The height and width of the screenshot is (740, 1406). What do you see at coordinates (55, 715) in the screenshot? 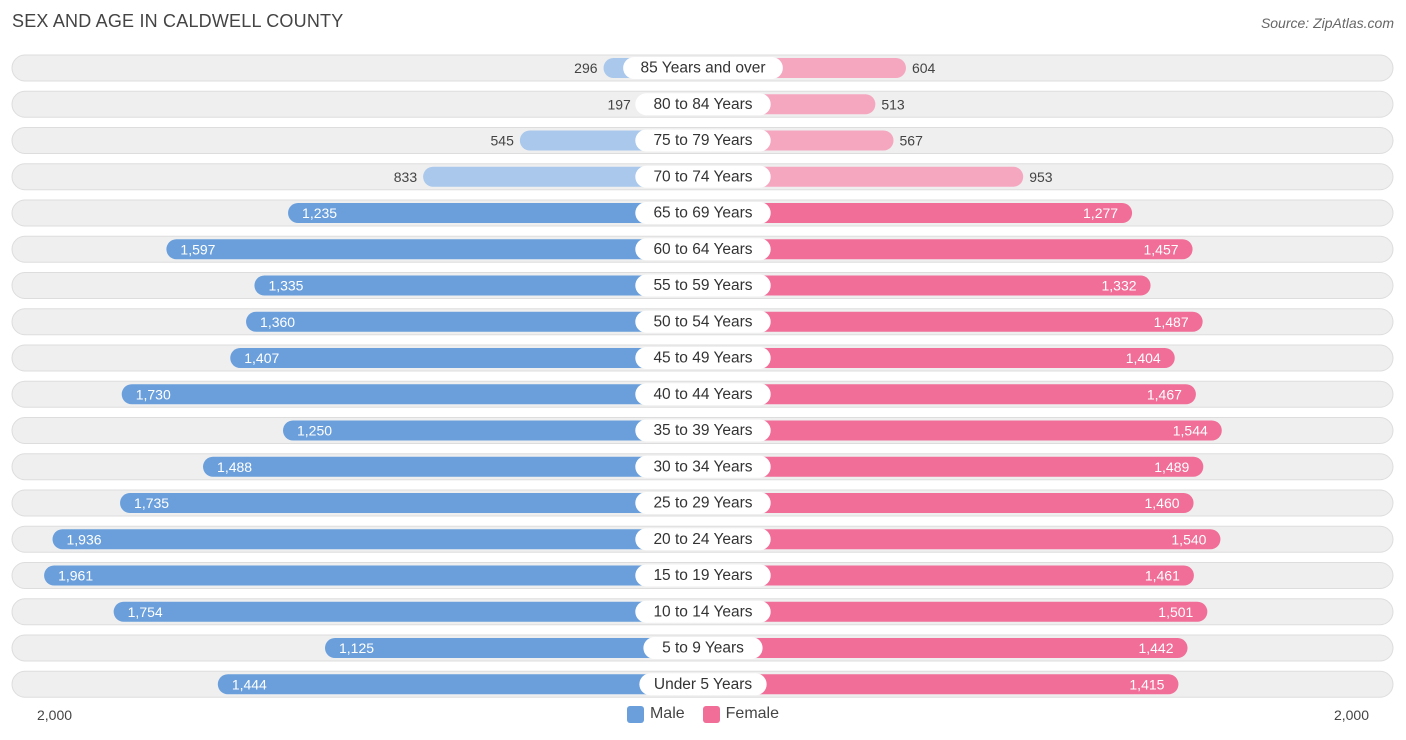
I see `axis-label-left: 2,000` at bounding box center [55, 715].